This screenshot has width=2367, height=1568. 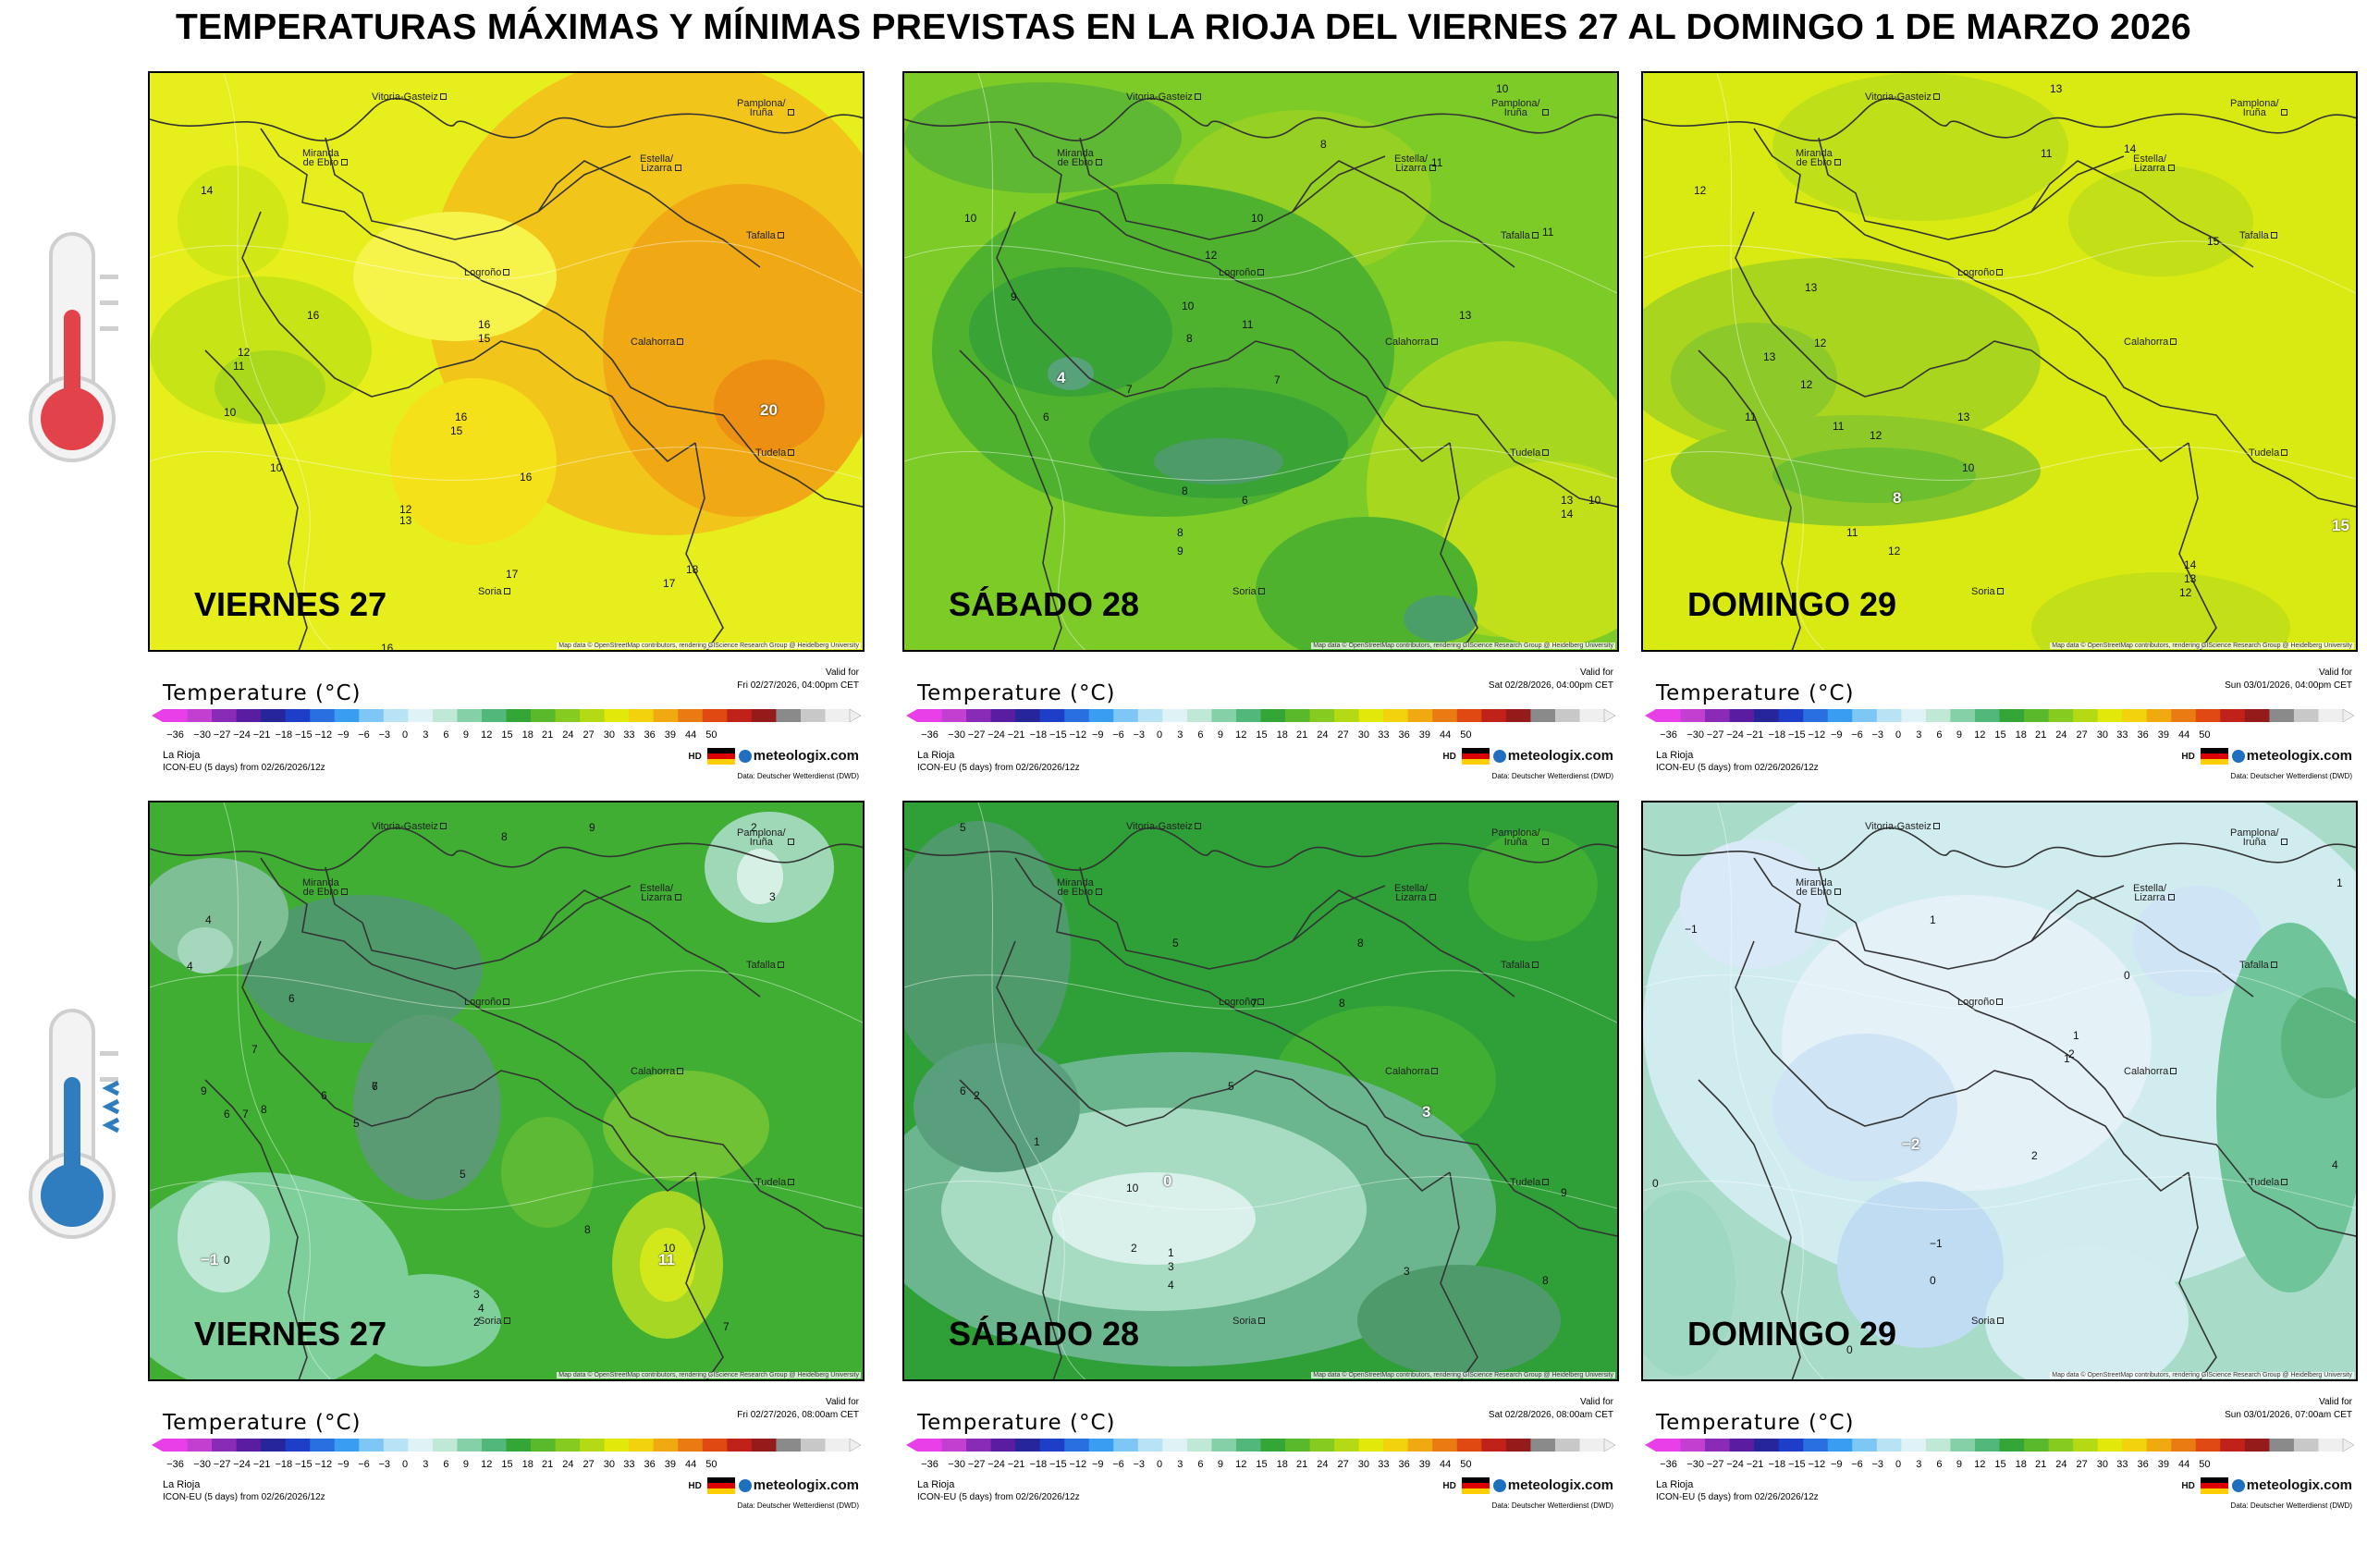 I want to click on city-label-tudela: Tudela, so click(x=775, y=1183).